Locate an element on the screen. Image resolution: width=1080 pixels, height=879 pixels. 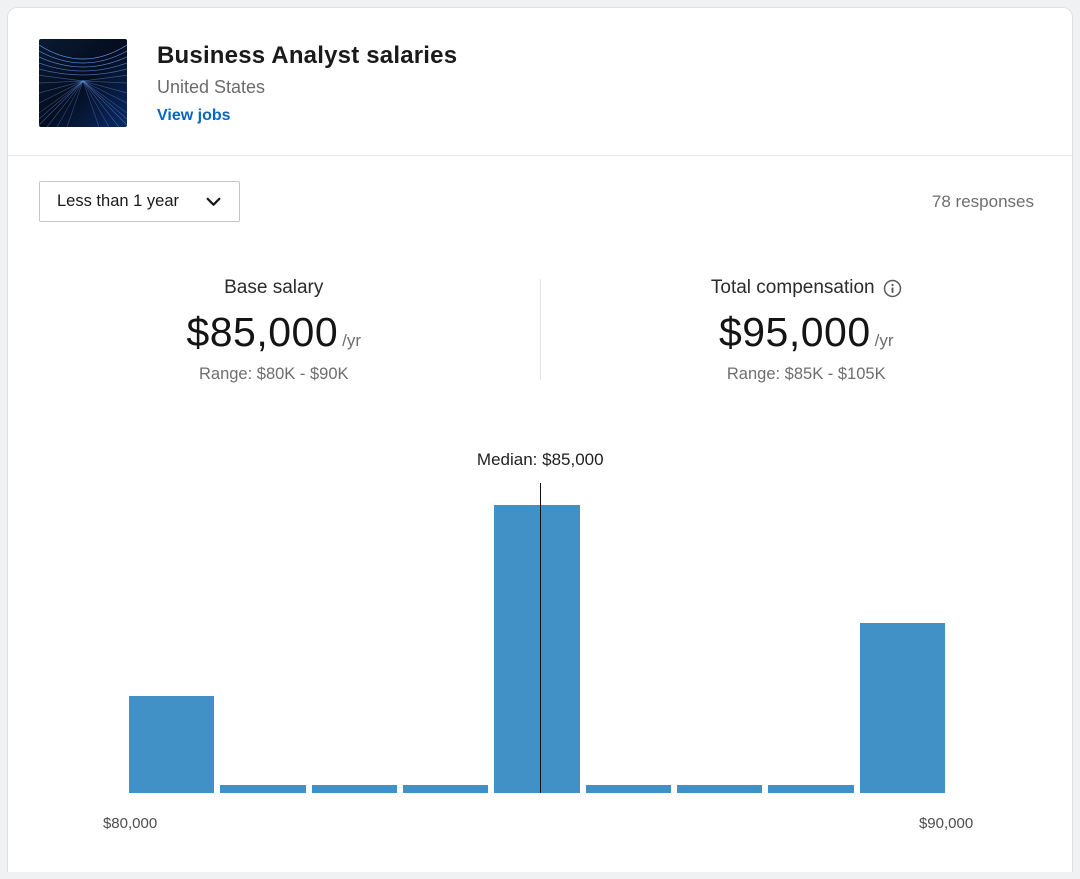
base-salary-range: Range: $80K - $90K is located at coordinates (273, 374).